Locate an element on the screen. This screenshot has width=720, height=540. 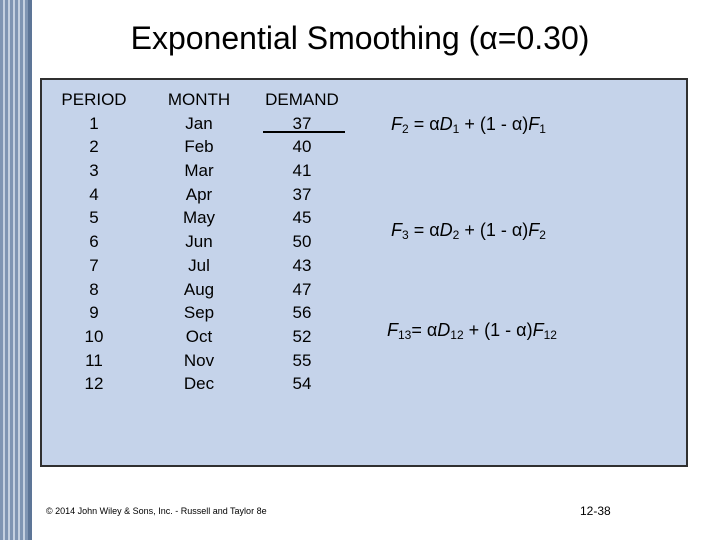
period-column: PERIOD 1 2 3 4 5 6 7 8 9 10 11 12 is located at coordinates (94, 242).